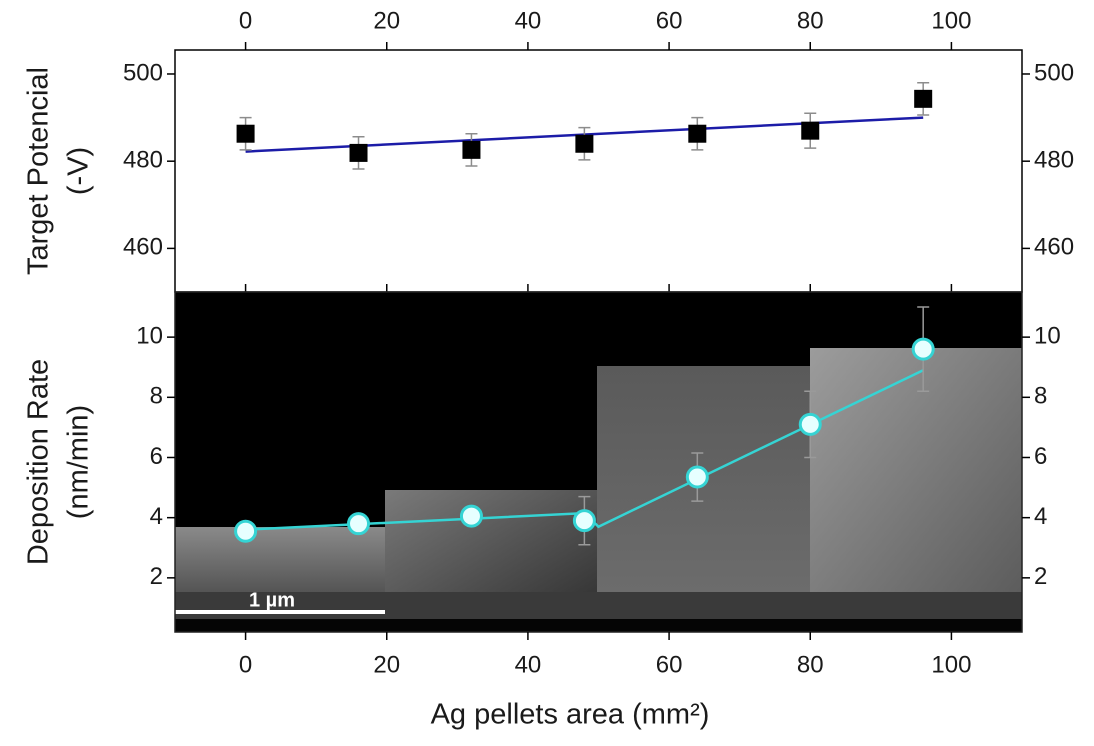 This screenshot has width=1094, height=746. I want to click on y-axis-label: Target Potencial, so click(39, 171).